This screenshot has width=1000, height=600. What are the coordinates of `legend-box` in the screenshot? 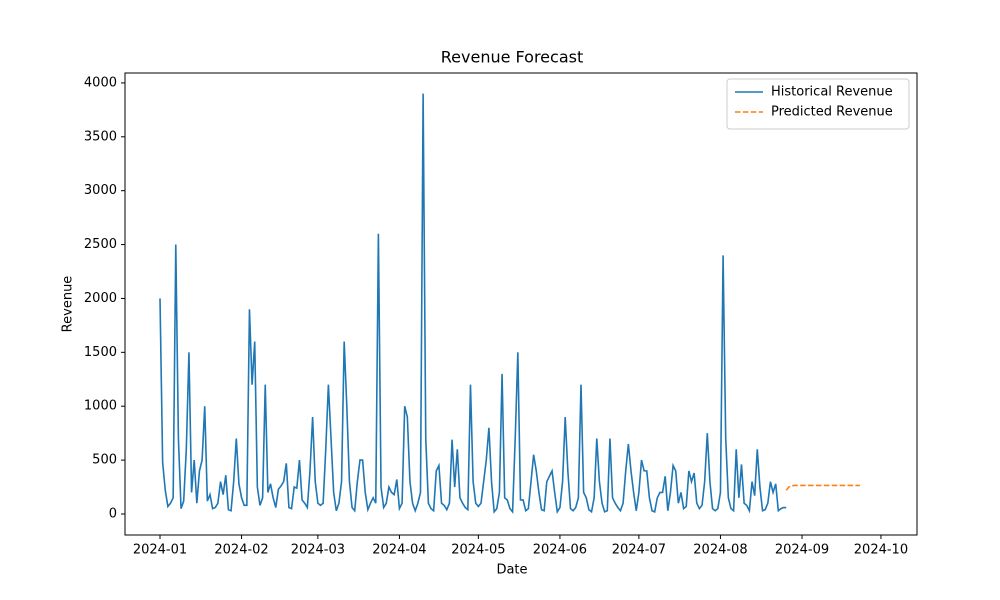 It's located at (818, 104).